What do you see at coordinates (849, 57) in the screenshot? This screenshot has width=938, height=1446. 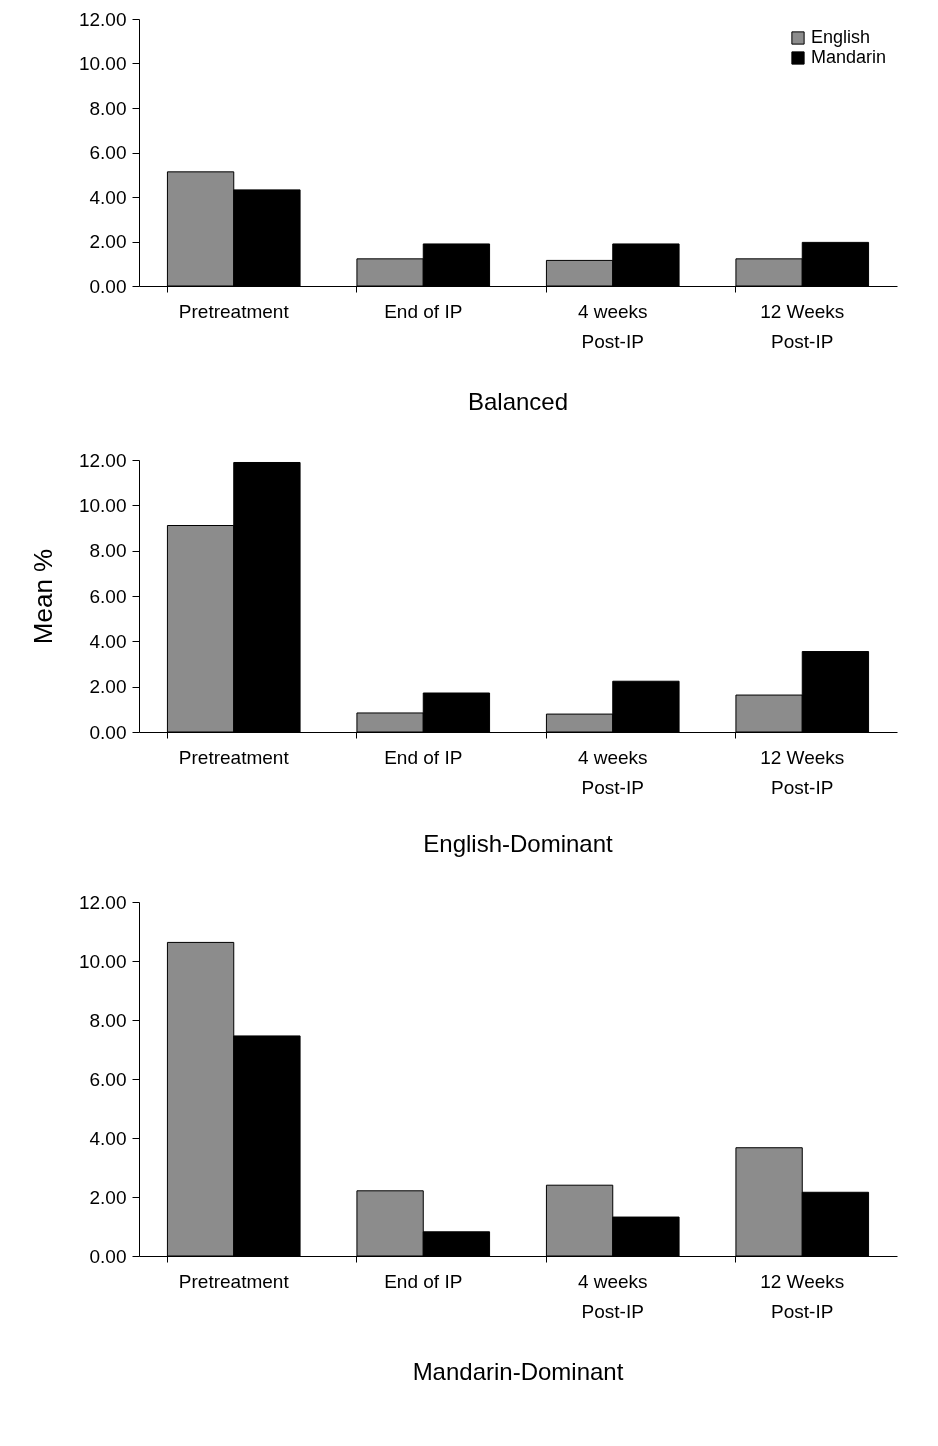 I see `legend-label: Mandarin` at bounding box center [849, 57].